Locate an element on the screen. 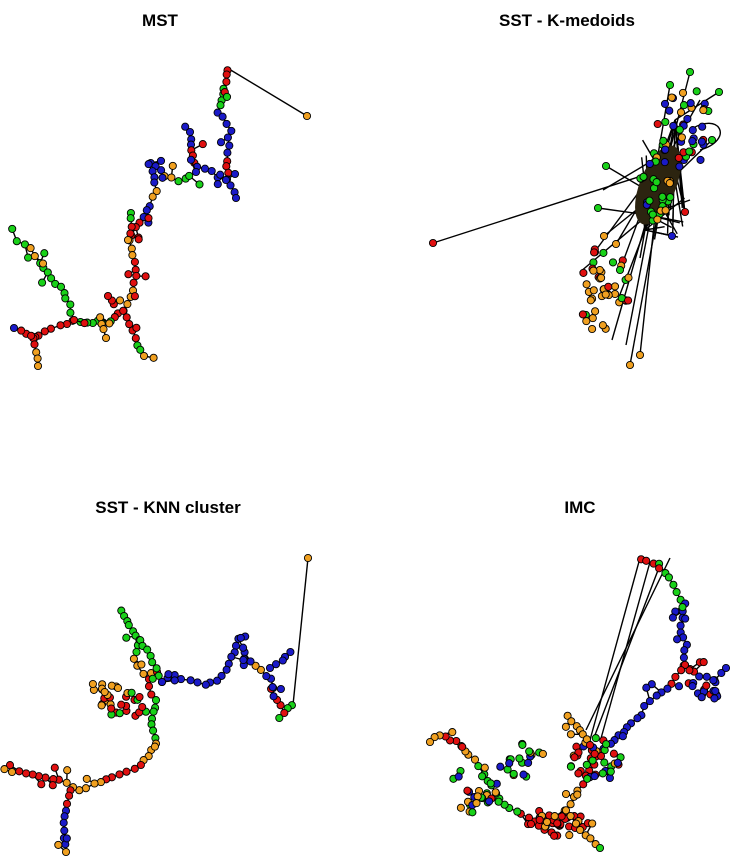  hub-edge is located at coordinates (654, 228).